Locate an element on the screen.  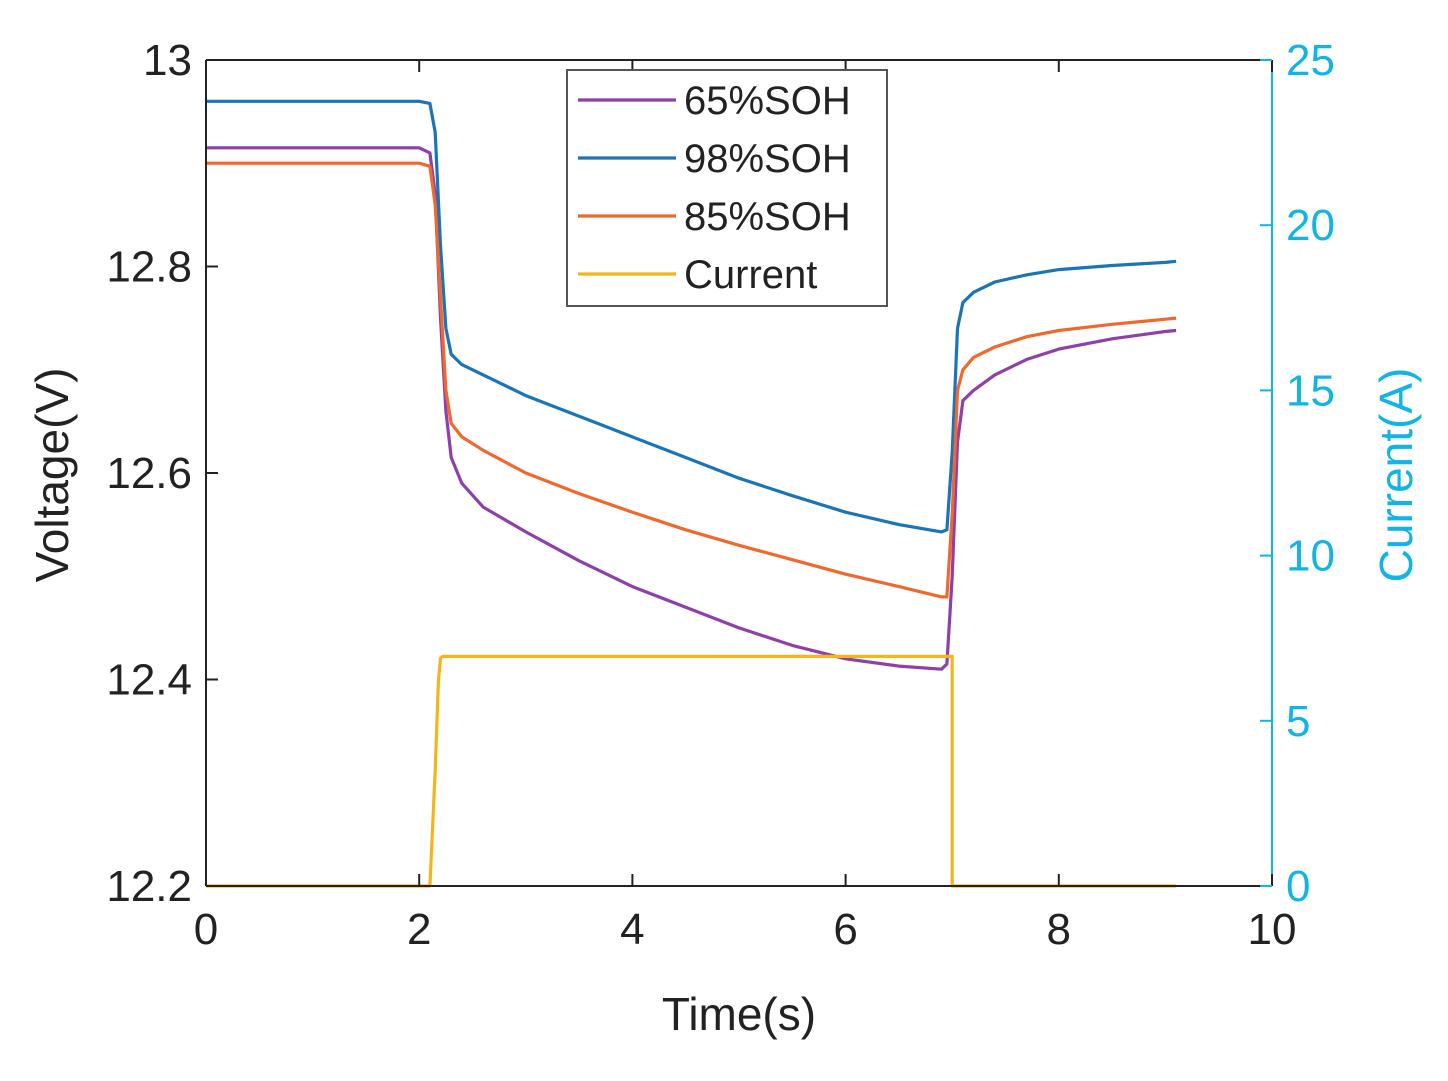
right-tick-label: 20 is located at coordinates (1310, 225).